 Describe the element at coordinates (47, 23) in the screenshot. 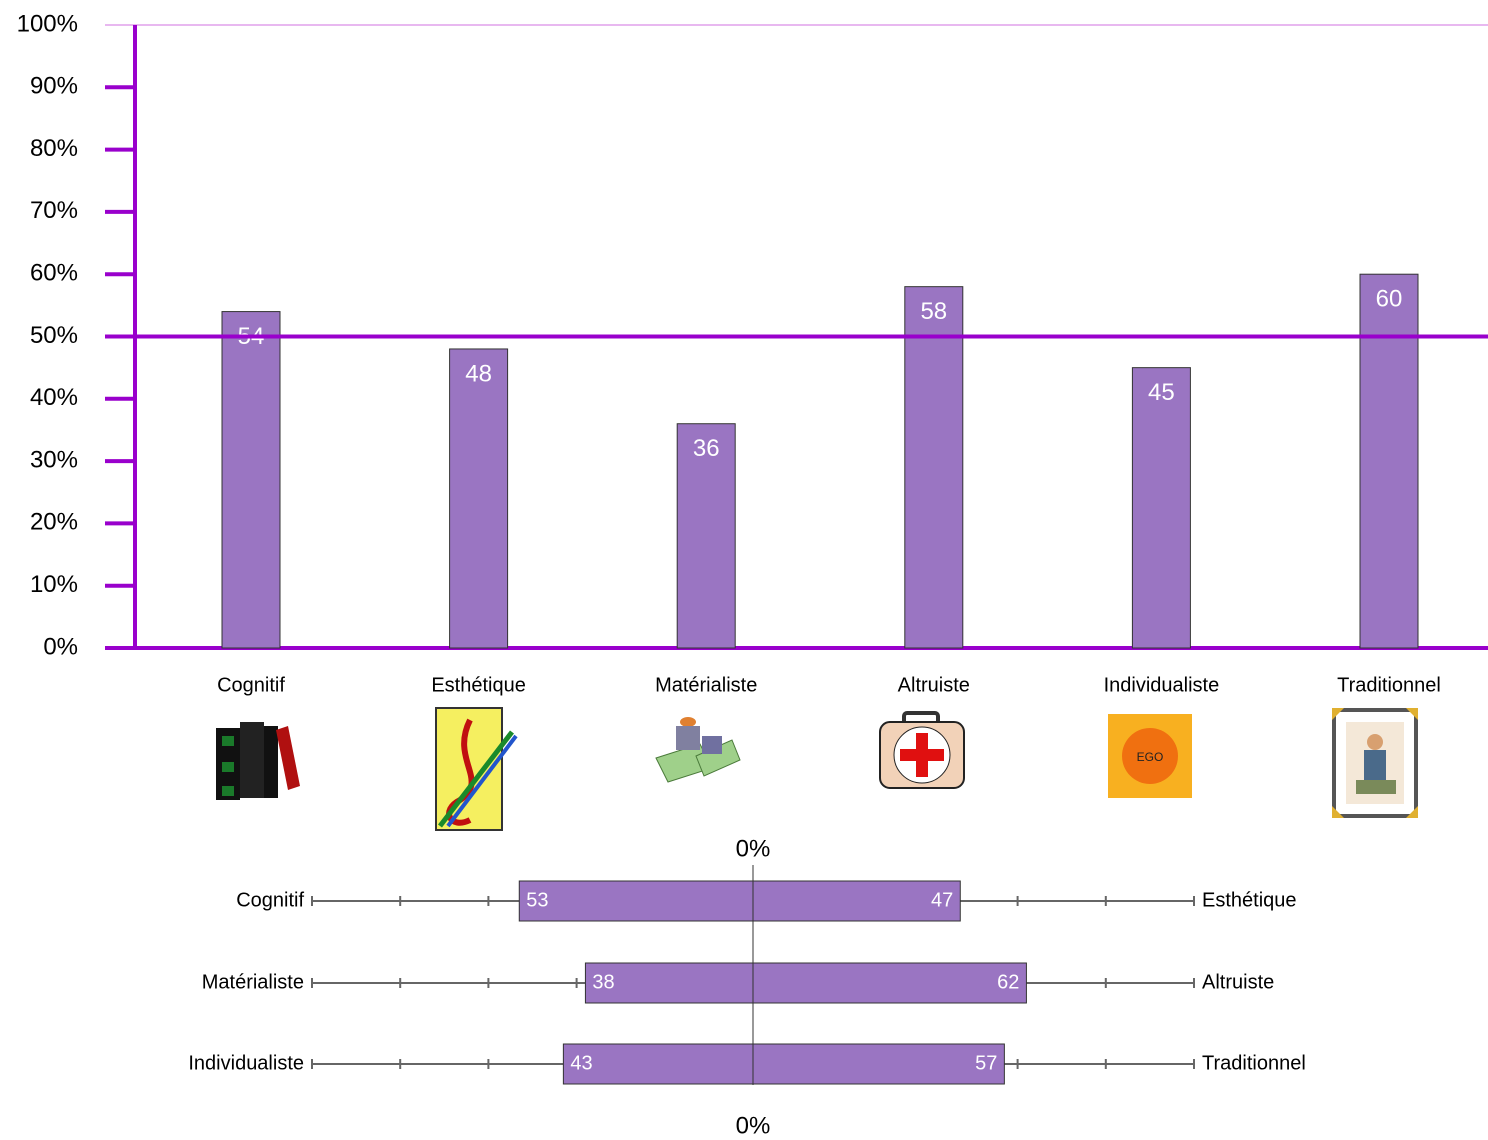

I see `y-tick-label: 100%` at that location.